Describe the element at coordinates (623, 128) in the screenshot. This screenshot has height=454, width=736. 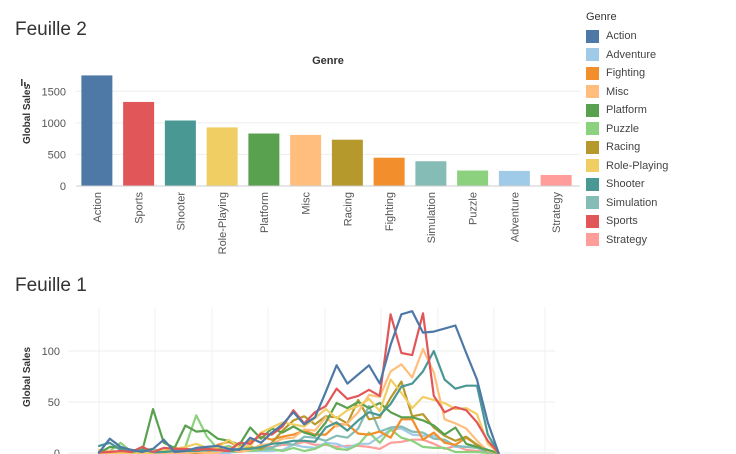
I see `legend-label-puzzle: Puzzle` at that location.